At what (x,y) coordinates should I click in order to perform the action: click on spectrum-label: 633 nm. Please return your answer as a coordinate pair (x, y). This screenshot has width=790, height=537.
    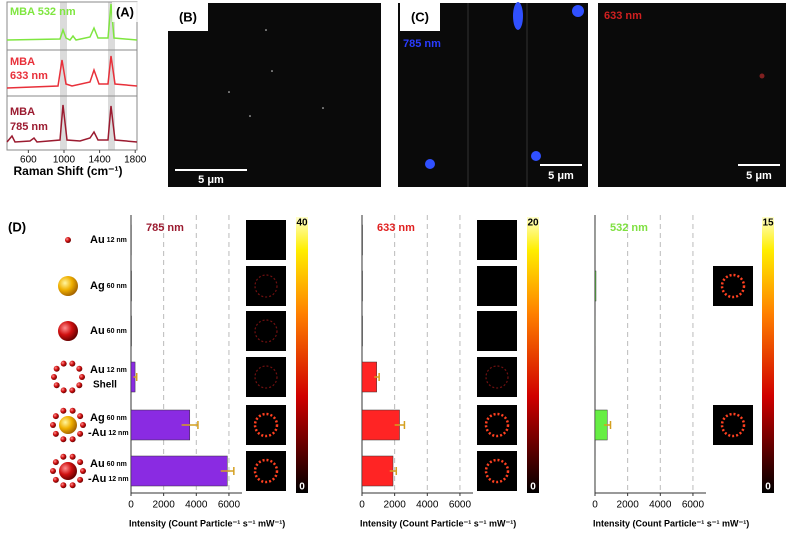
    Looking at the image, I should click on (29, 76).